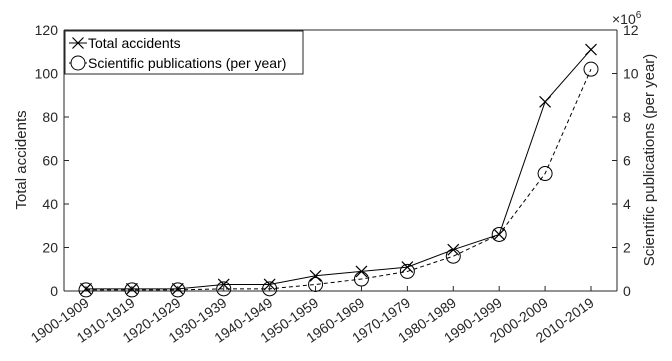 This screenshot has height=361, width=672. I want to click on right-axis-multiplier: ×10⁶, so click(627, 18).